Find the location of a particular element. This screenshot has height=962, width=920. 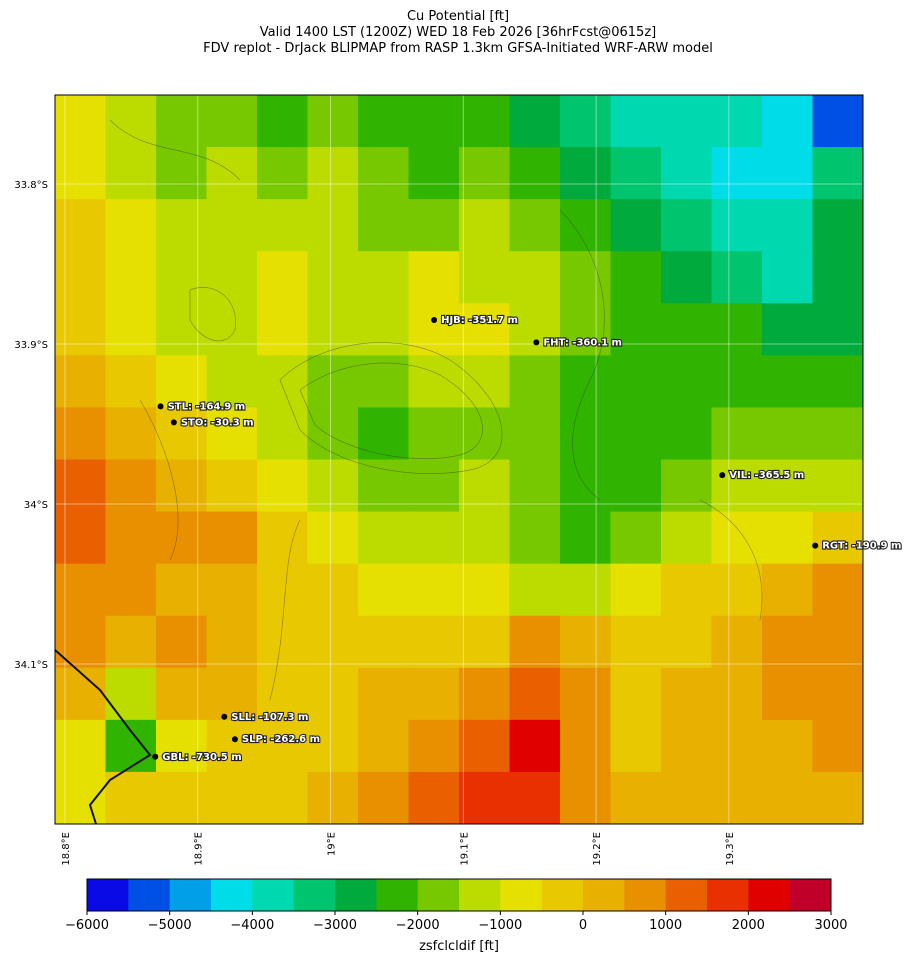

colorbar-frame is located at coordinates (459, 895).